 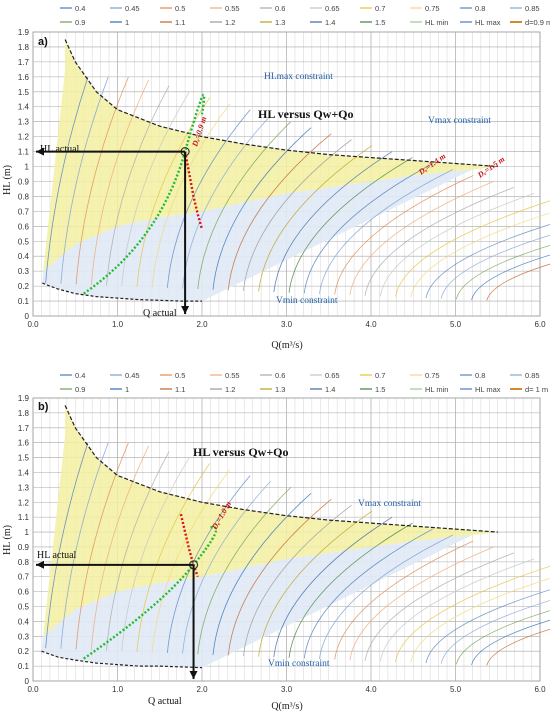 I want to click on legend-label: 0.4, so click(x=80, y=375).